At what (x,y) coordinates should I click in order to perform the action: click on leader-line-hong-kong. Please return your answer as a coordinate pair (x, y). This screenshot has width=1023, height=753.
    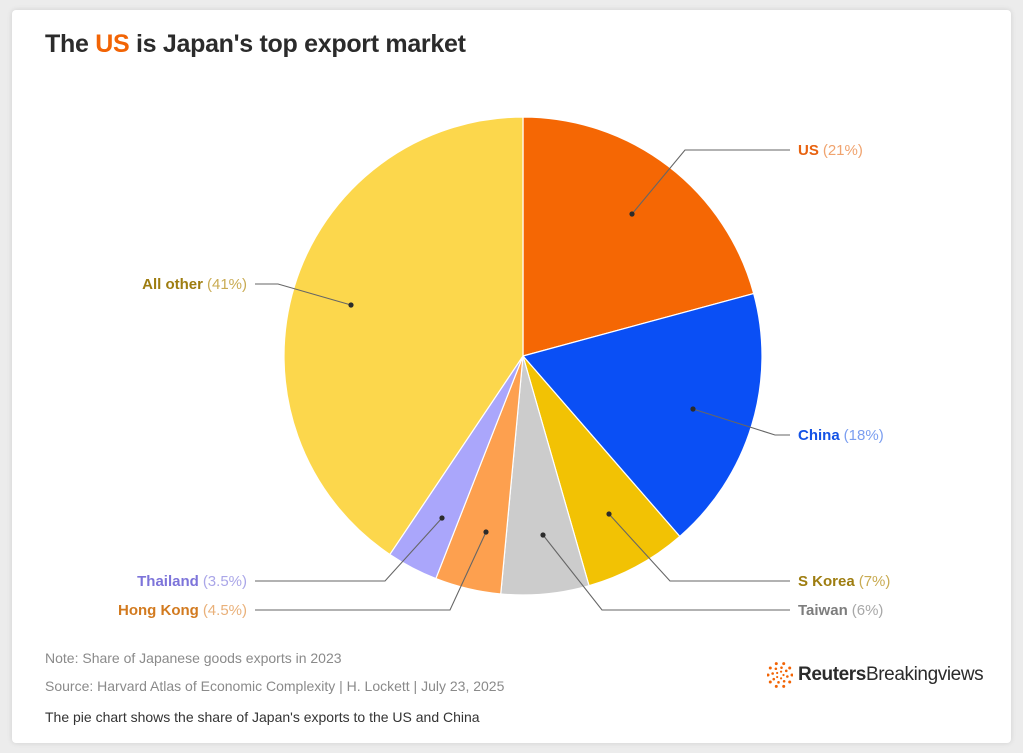
    Looking at the image, I should click on (371, 571).